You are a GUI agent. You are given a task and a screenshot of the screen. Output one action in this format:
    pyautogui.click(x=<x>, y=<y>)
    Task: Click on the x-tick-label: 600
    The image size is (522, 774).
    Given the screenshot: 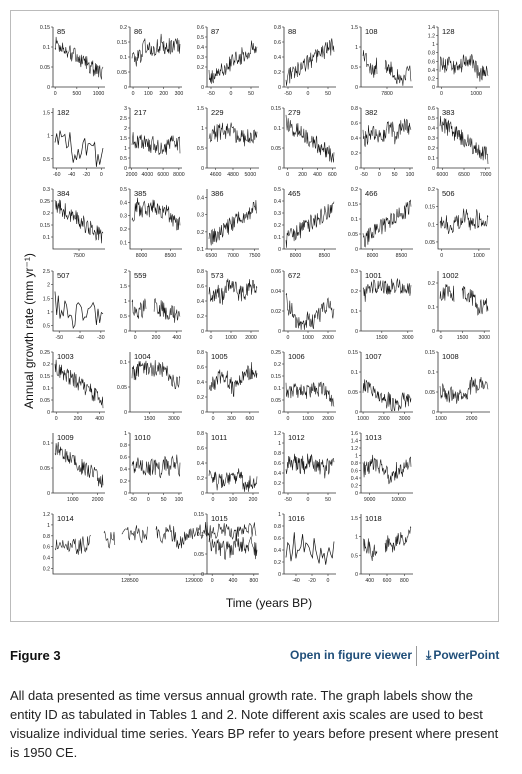 What is the action you would take?
    pyautogui.click(x=332, y=175)
    